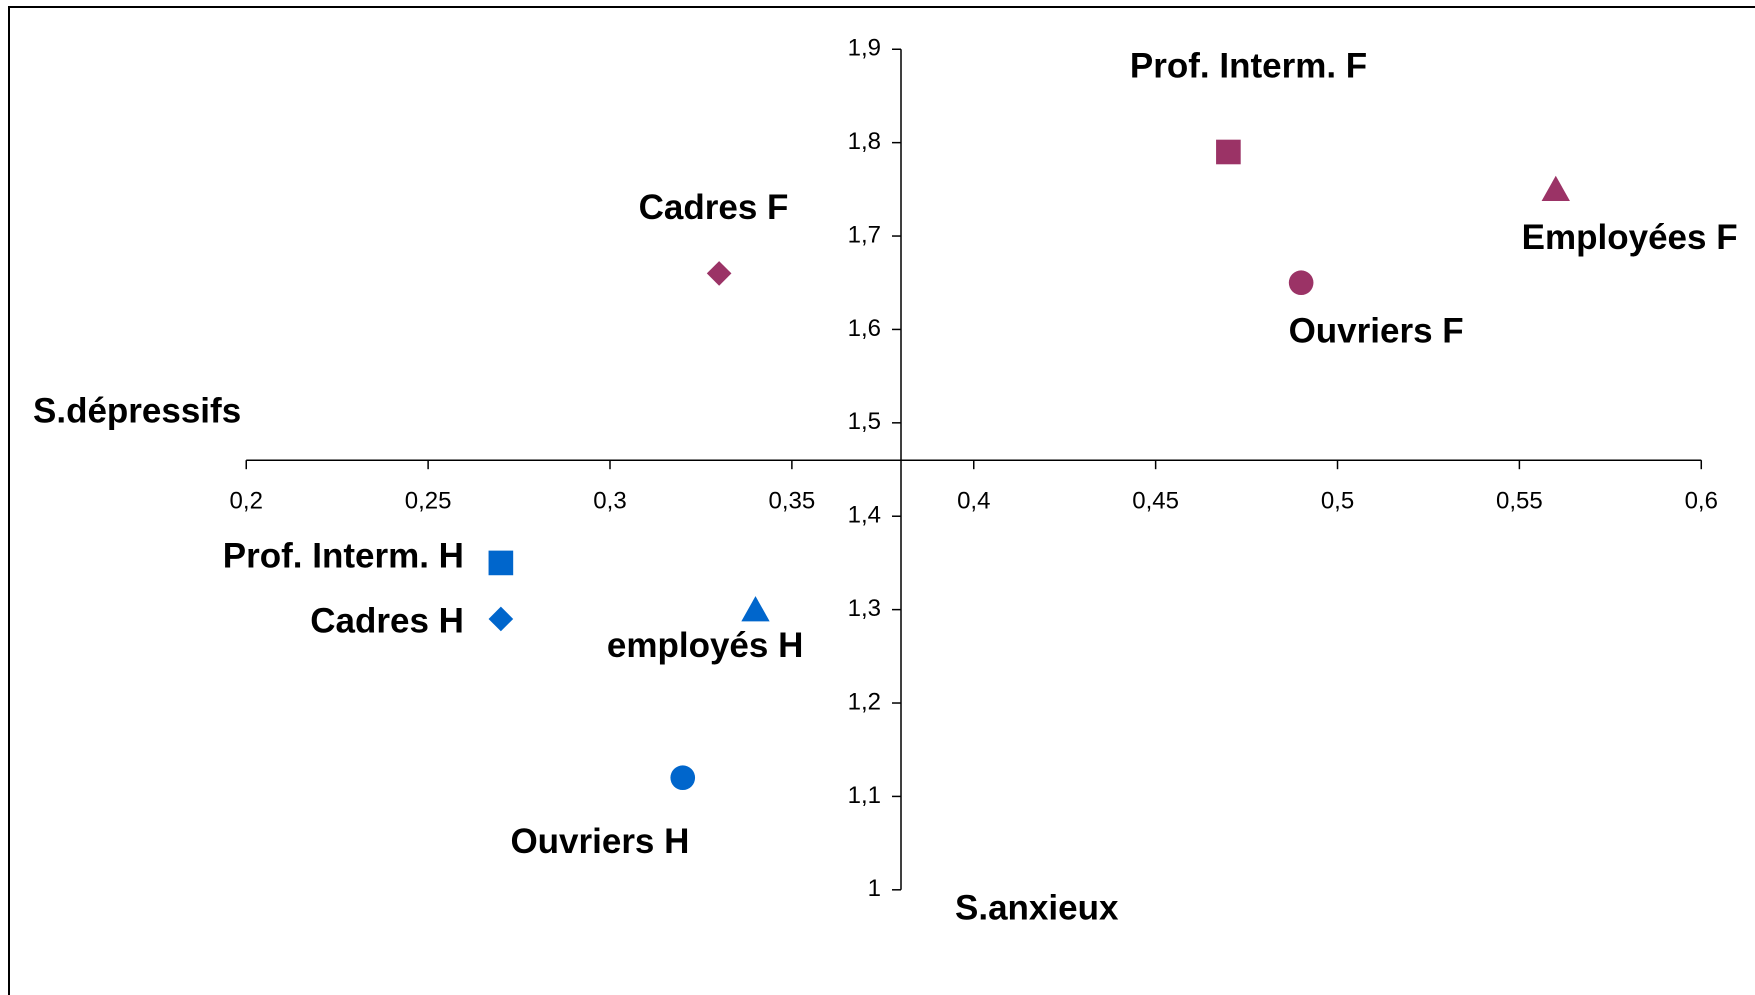  I want to click on point-label: Prof. Interm. F, so click(1248, 65).